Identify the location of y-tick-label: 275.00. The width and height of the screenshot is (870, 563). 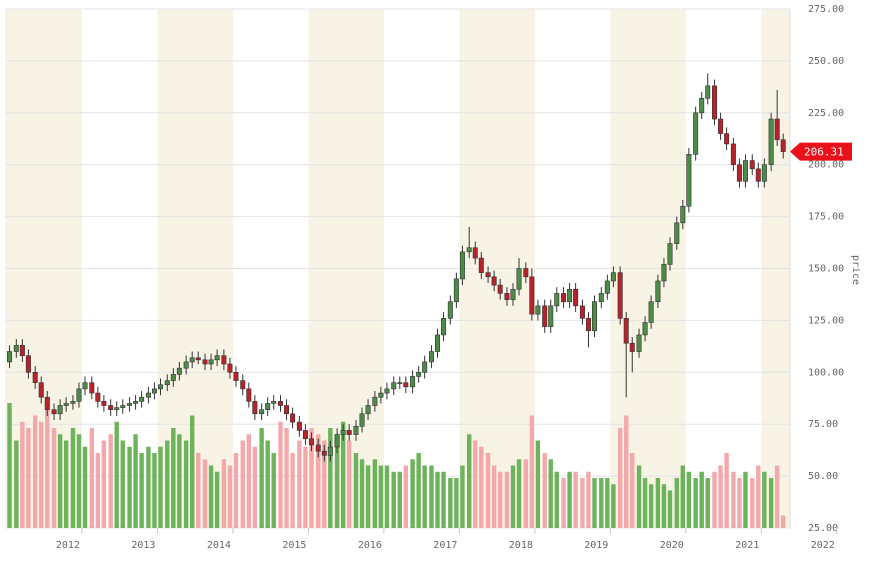
(826, 9).